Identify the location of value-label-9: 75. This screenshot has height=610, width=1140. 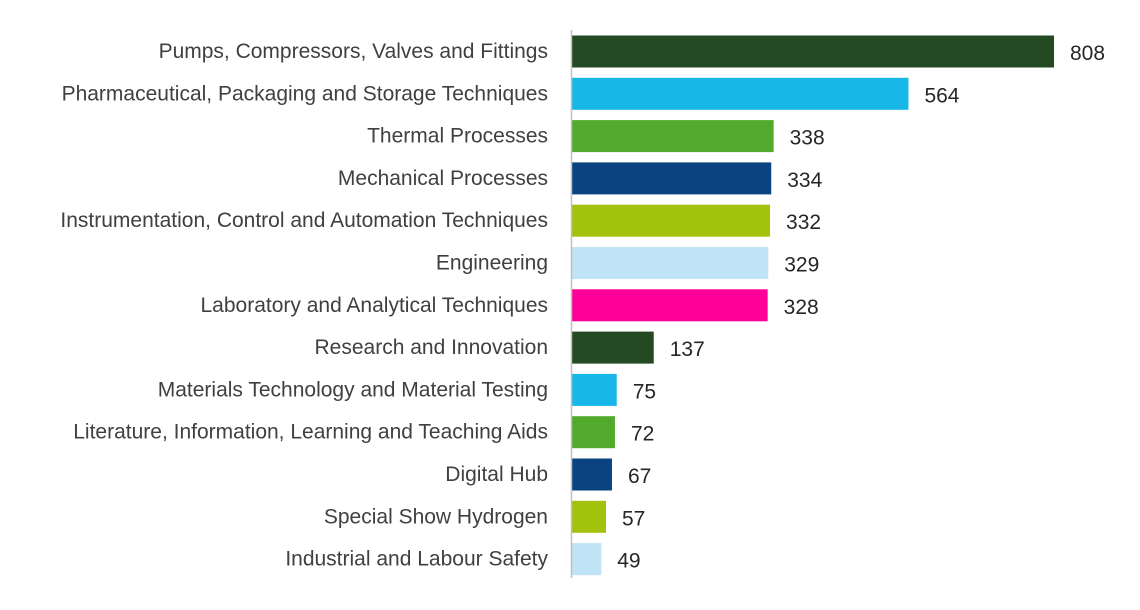
(644, 391).